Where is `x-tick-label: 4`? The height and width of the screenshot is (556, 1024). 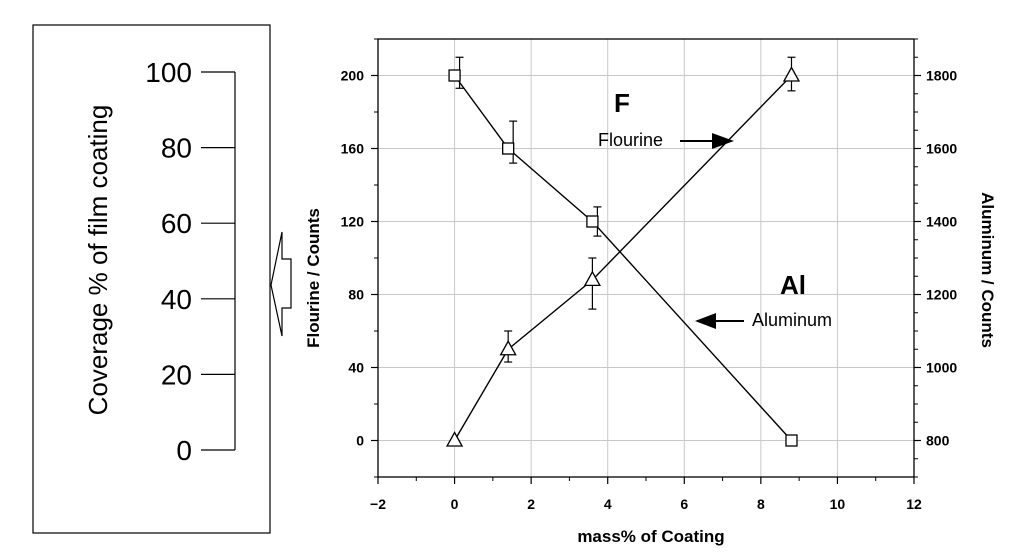 x-tick-label: 4 is located at coordinates (608, 504).